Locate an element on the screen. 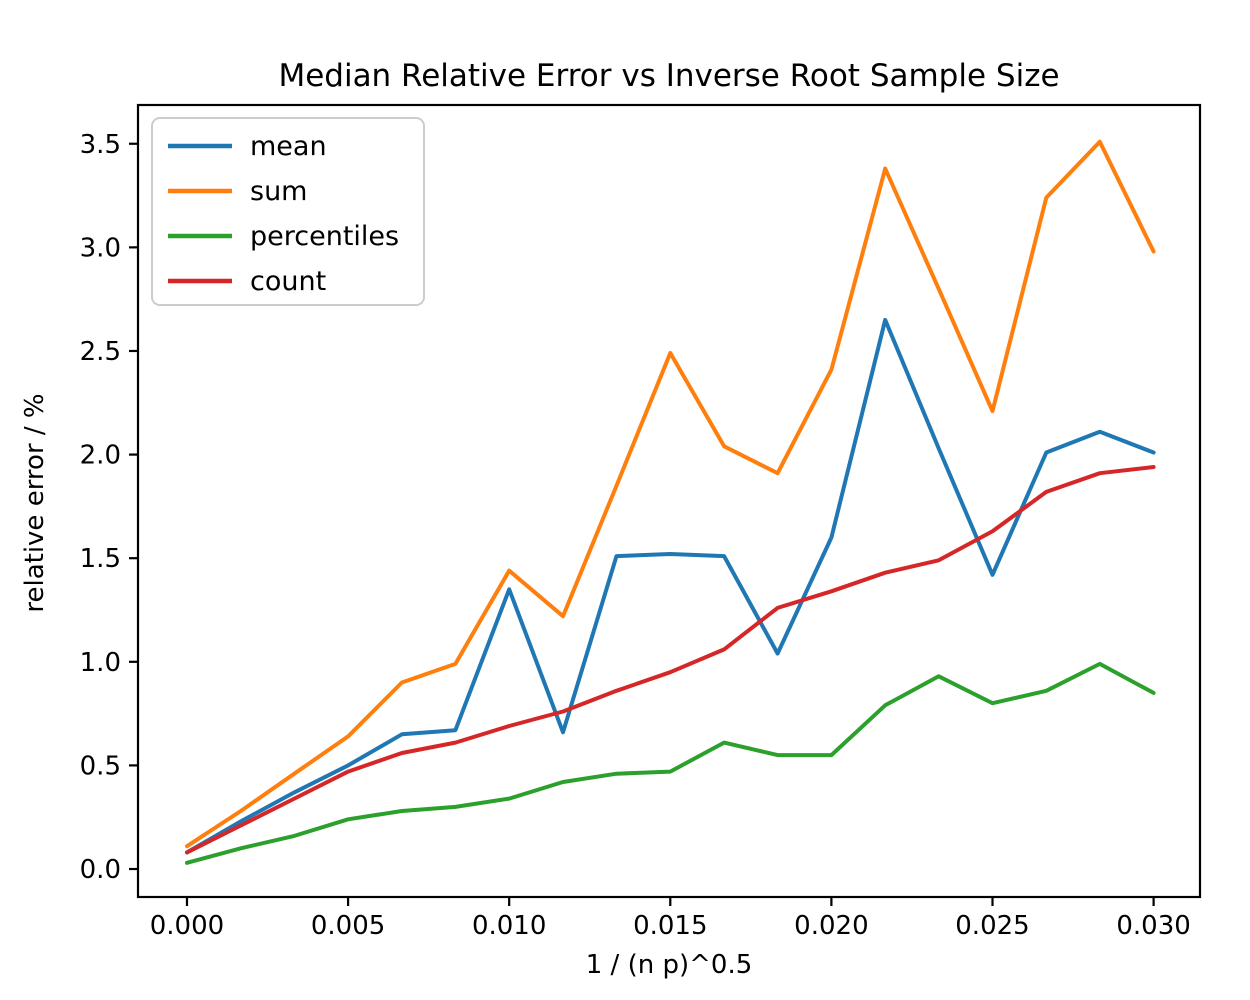 The width and height of the screenshot is (1250, 1000). x-tick-label: 0.015 is located at coordinates (670, 926).